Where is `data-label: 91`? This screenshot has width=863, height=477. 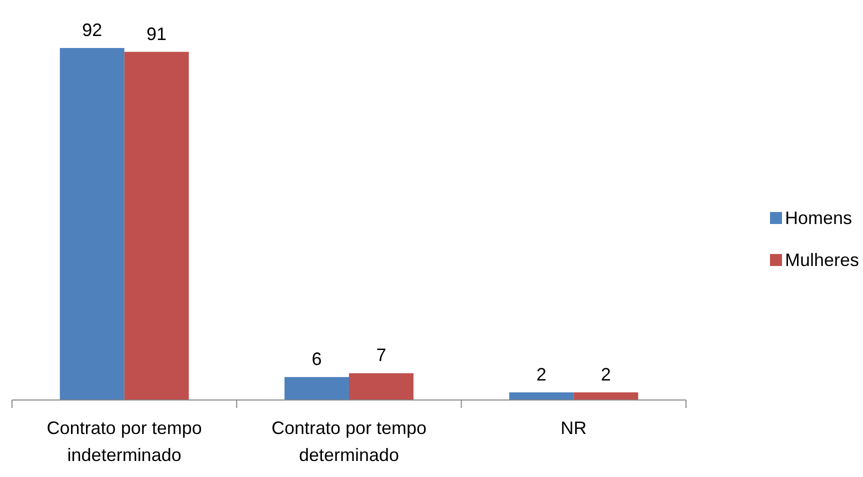 data-label: 91 is located at coordinates (156, 34).